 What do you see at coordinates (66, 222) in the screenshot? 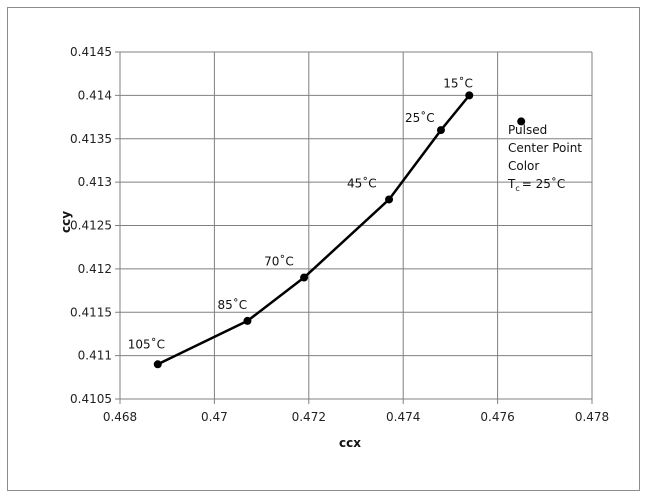
I see `y-axis-title: ccy` at bounding box center [66, 222].